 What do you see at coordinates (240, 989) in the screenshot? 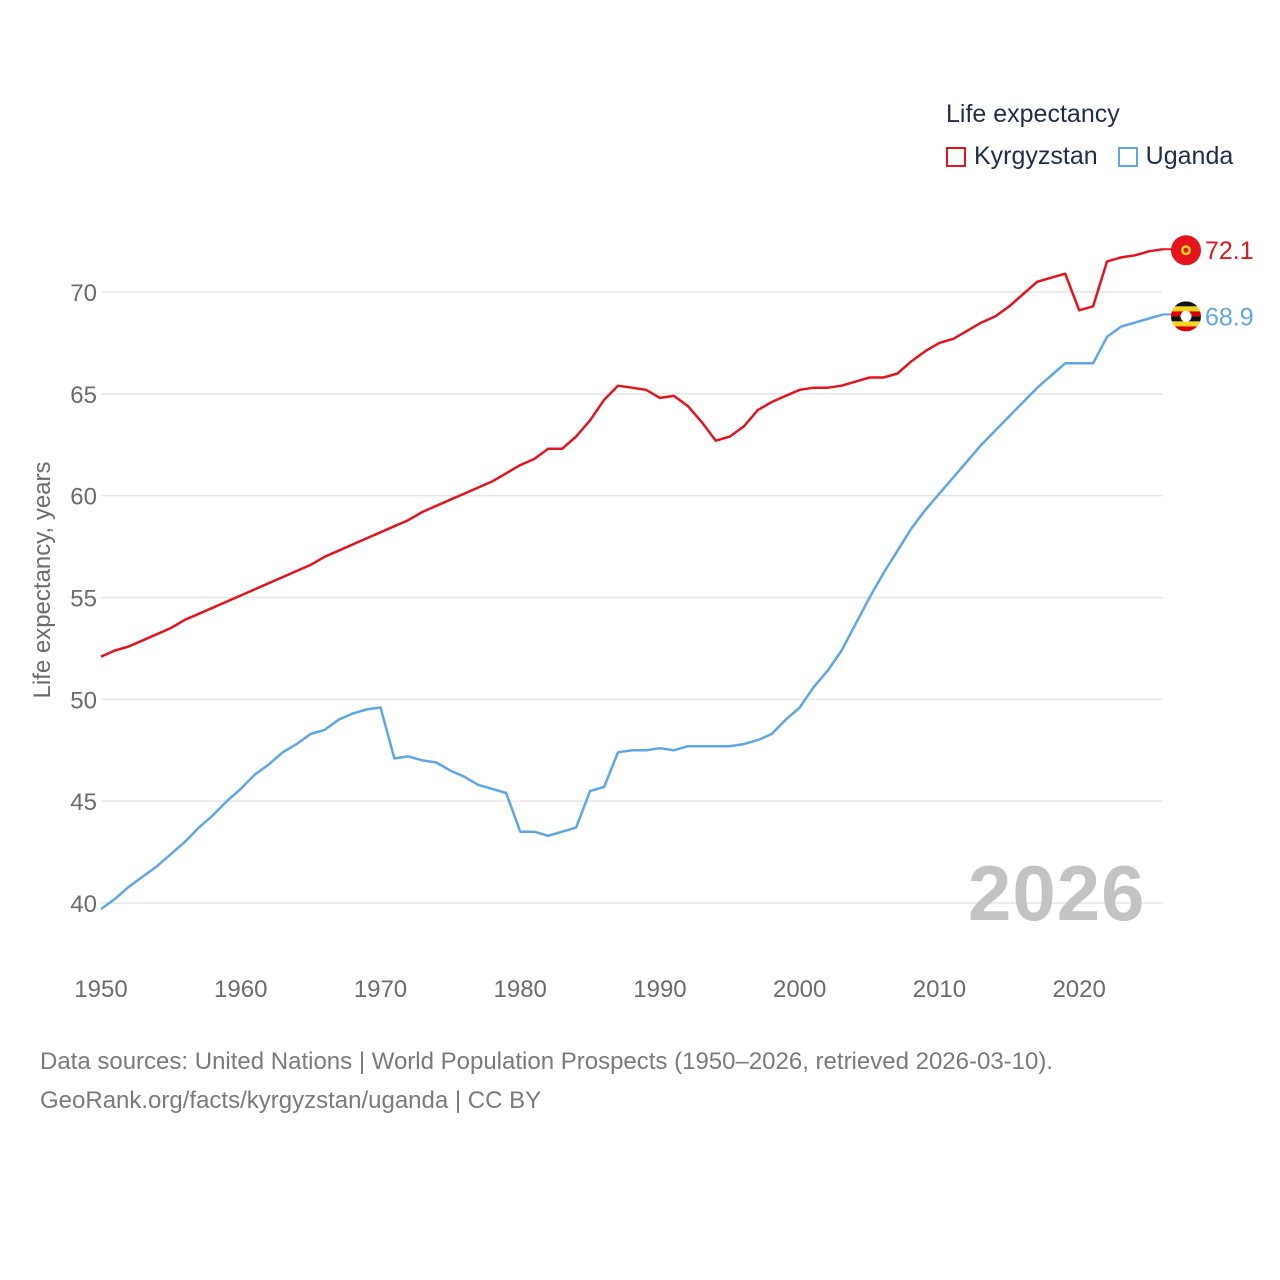
I see `x-tick-label: 1960` at bounding box center [240, 989].